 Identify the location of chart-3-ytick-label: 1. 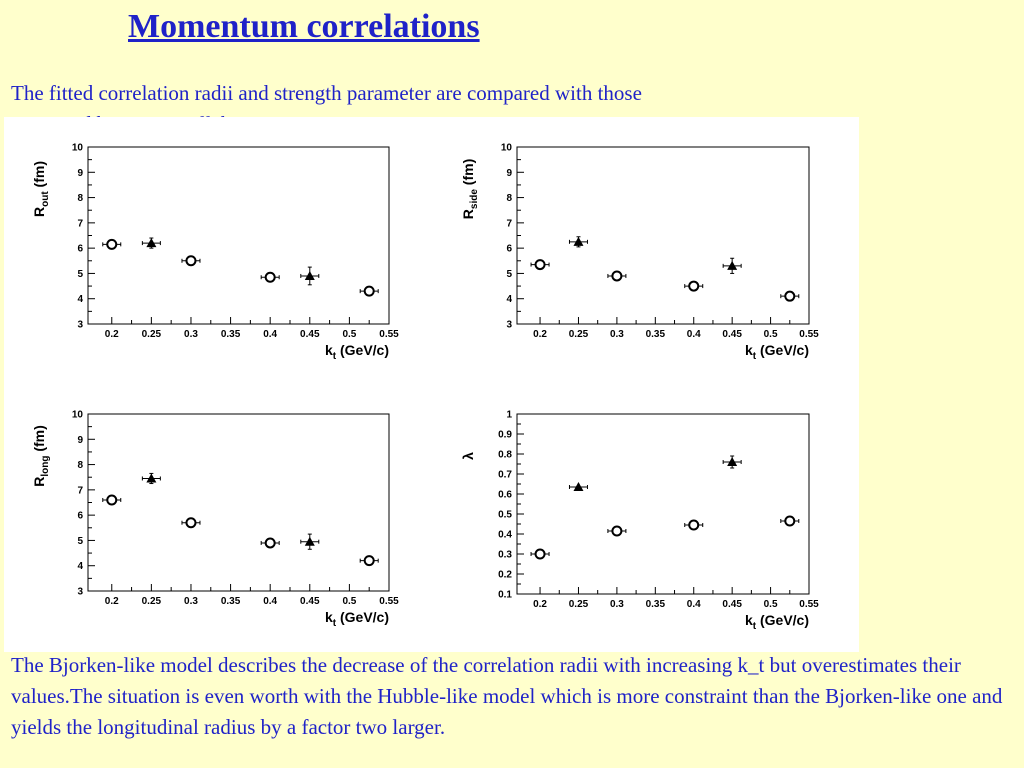
(509, 415).